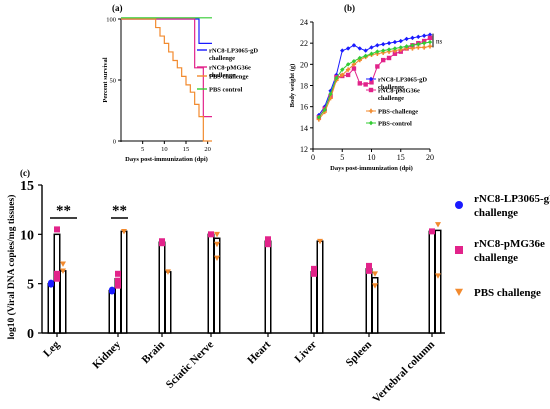 This screenshot has height=409, width=550. Describe the element at coordinates (305, 352) in the screenshot. I see `dna-category-label: Liver` at that location.